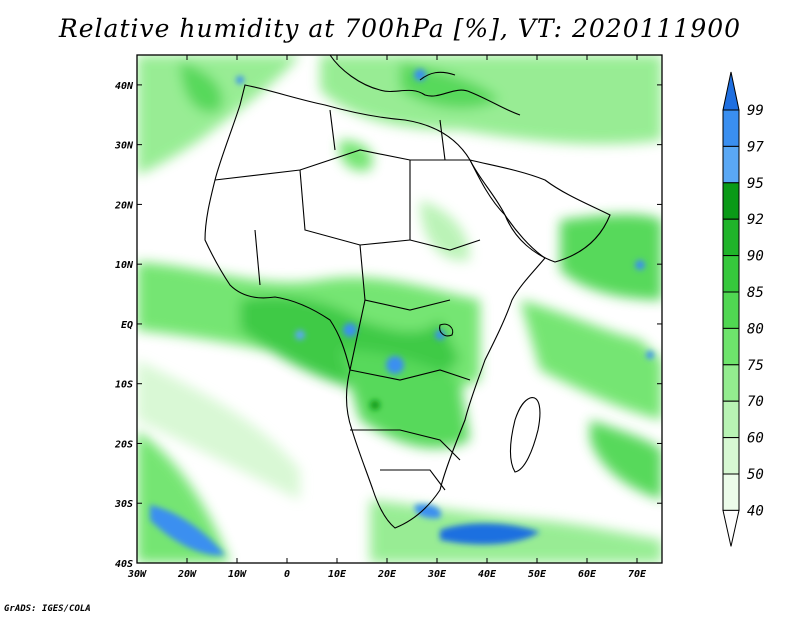 The height and width of the screenshot is (618, 800). I want to click on lon-tick-label: 20W, so click(187, 574).